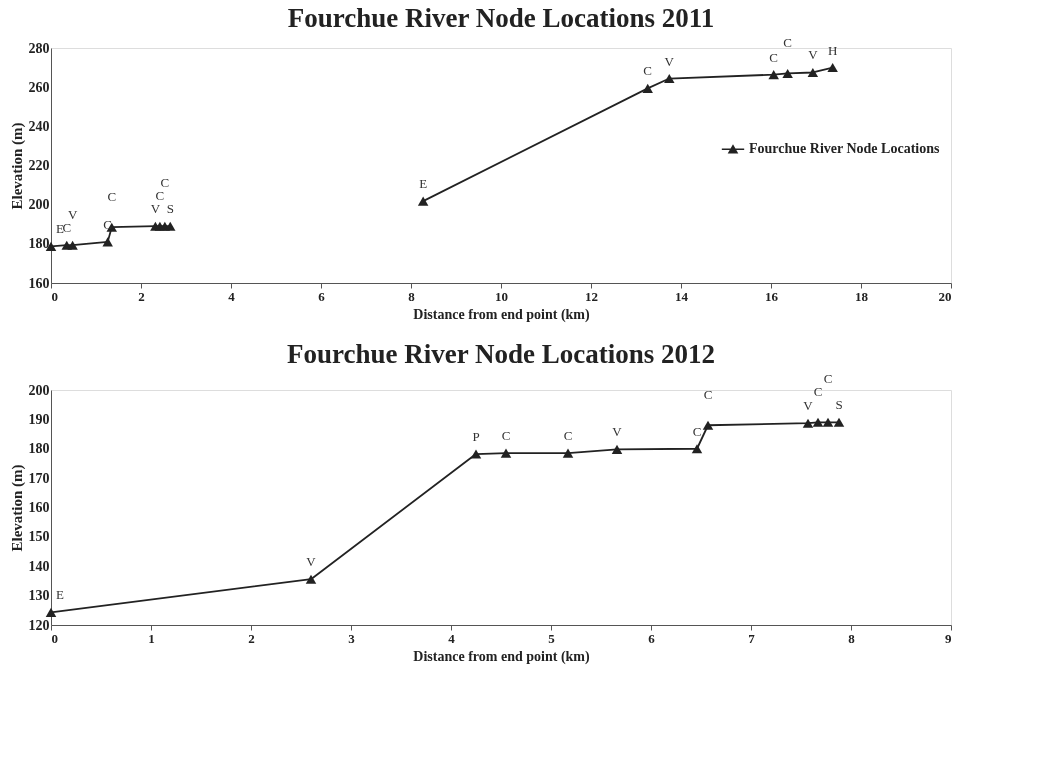 Image resolution: width=1055 pixels, height=765 pixels. What do you see at coordinates (832, 50) in the screenshot?
I see `annotation: H` at bounding box center [832, 50].